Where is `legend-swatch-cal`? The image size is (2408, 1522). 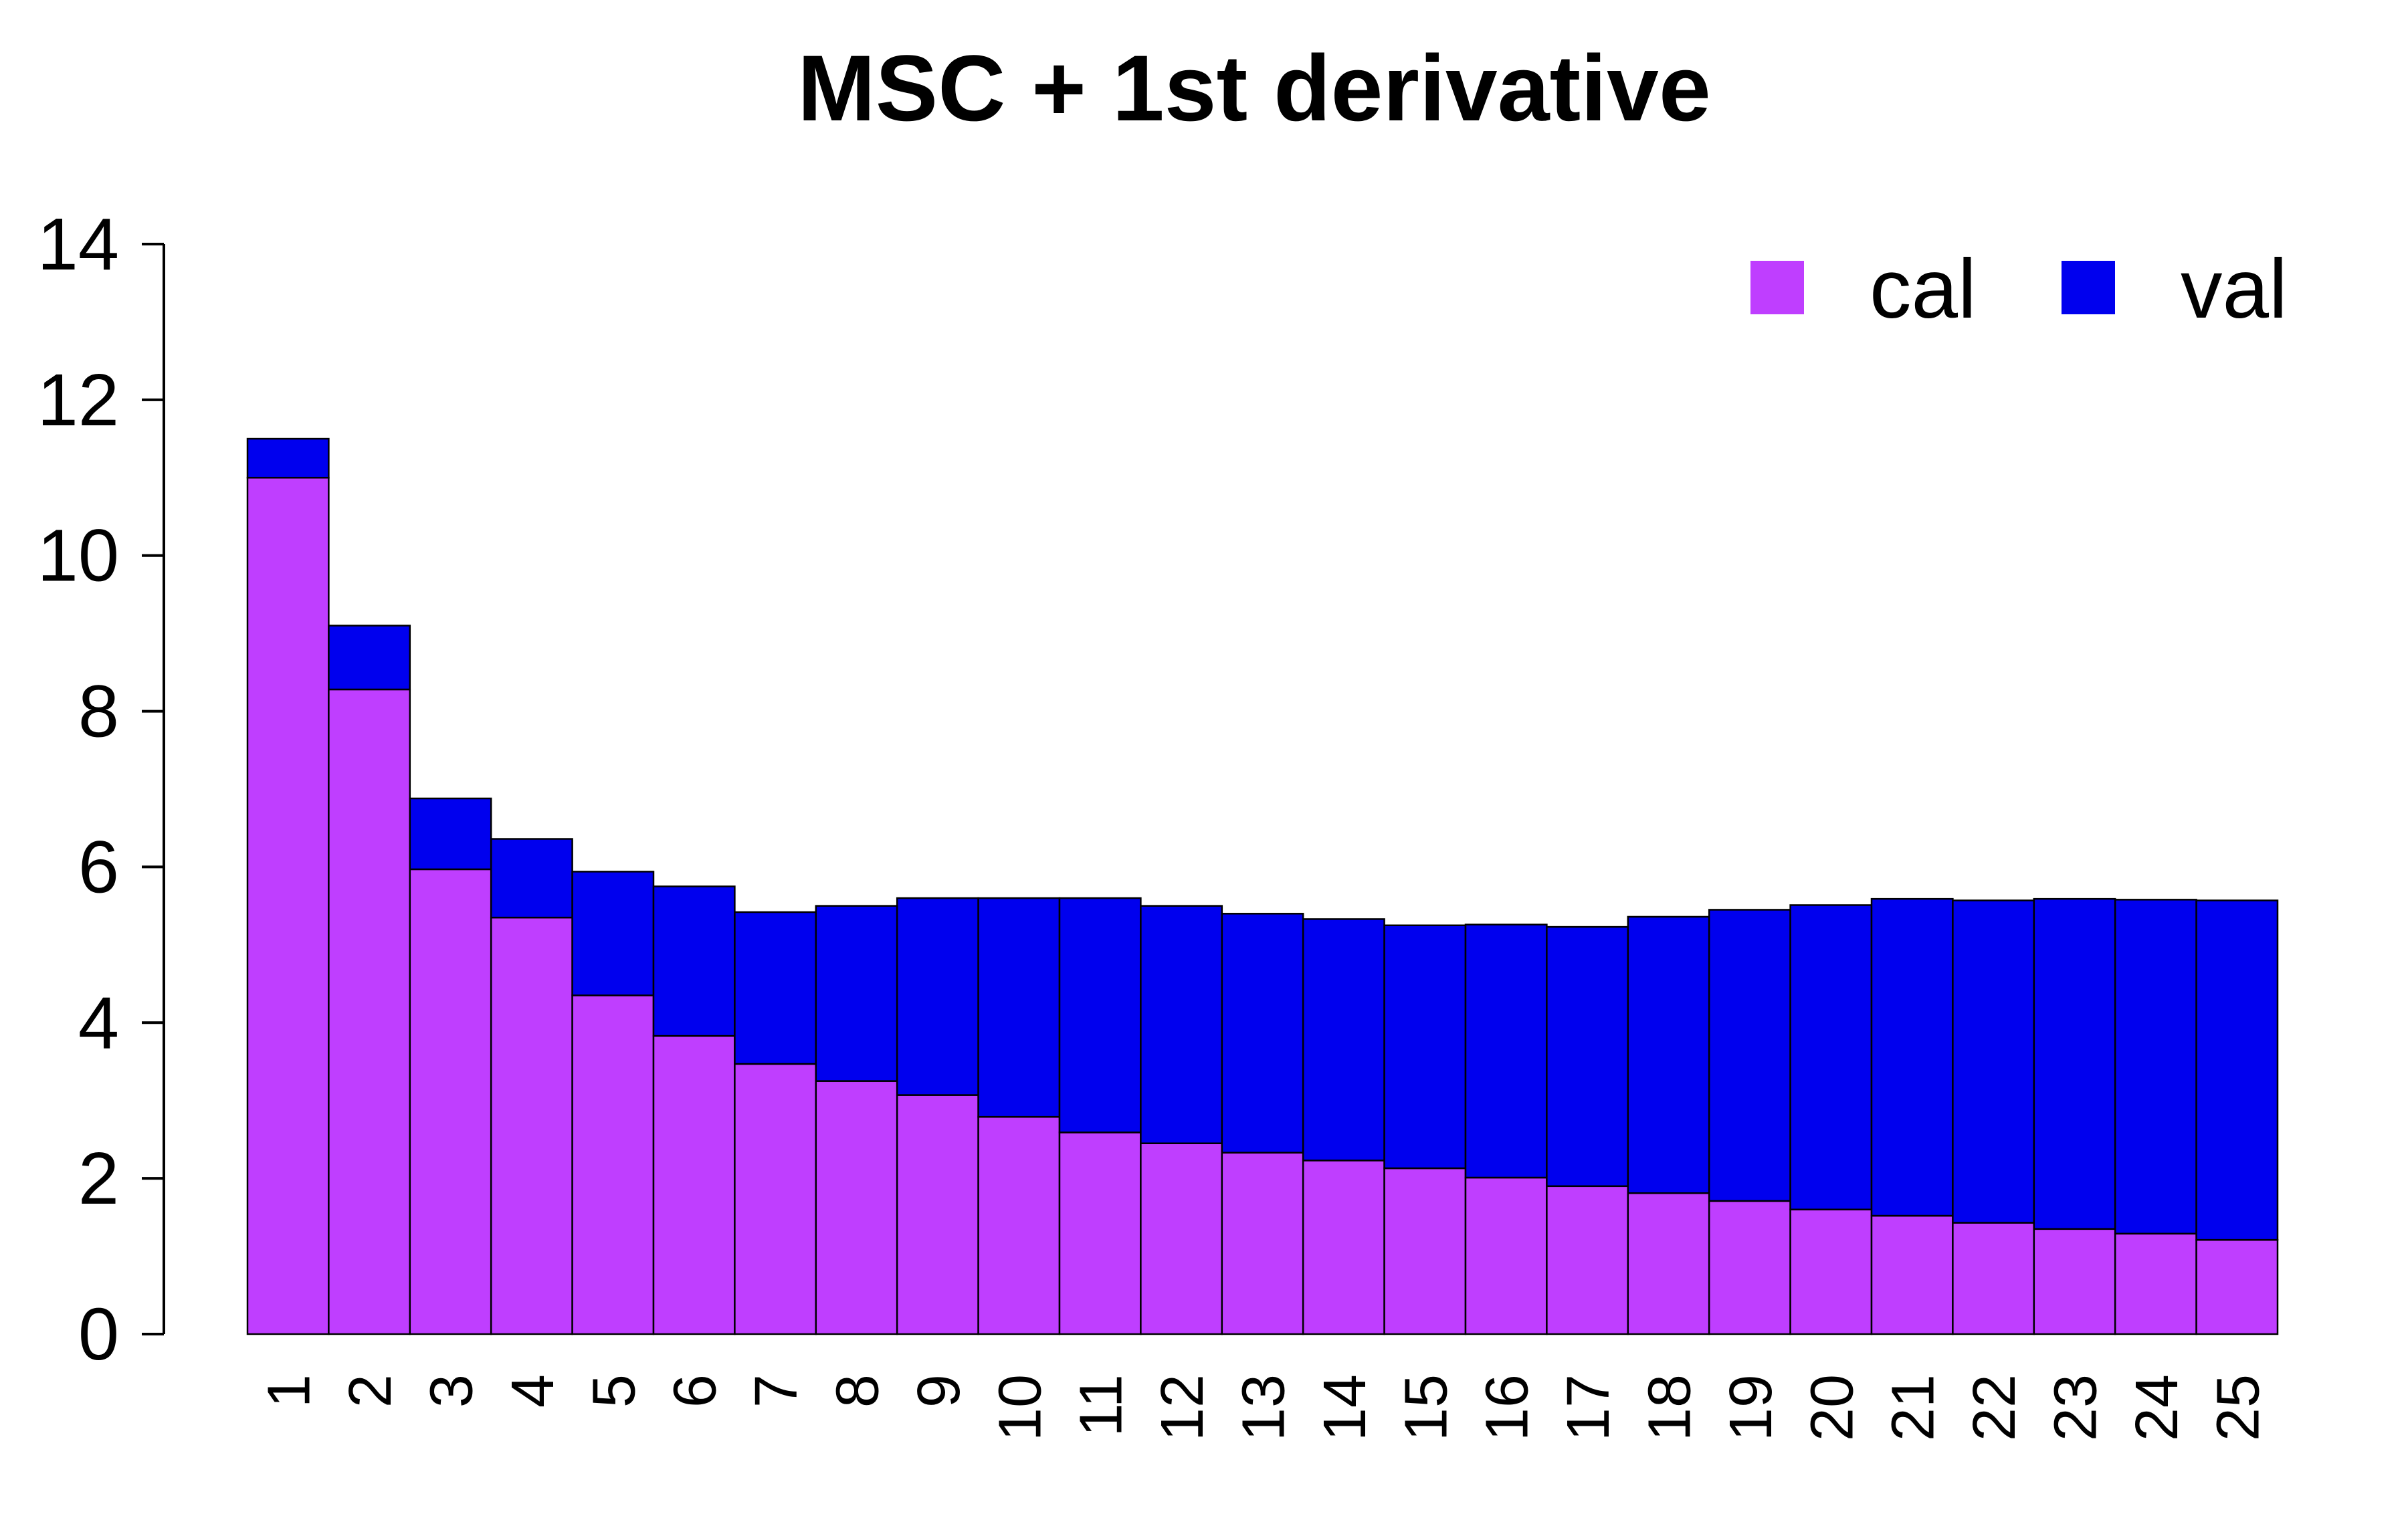 legend-swatch-cal is located at coordinates (1777, 287).